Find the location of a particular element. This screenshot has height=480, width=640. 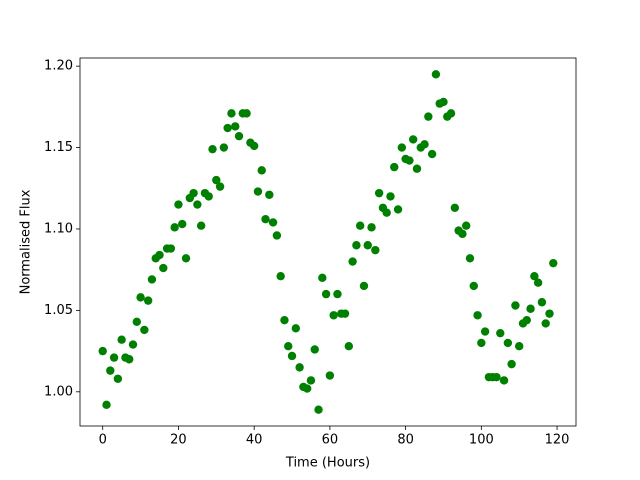

x-tick-label: 20 is located at coordinates (178, 440).